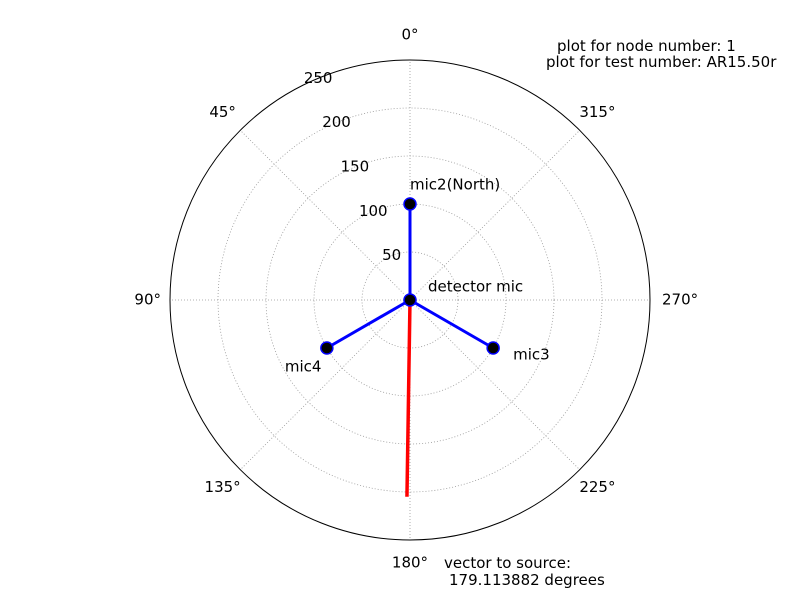 The image size is (800, 600). Describe the element at coordinates (508, 563) in the screenshot. I see `vector-to-source-label: vector to source:` at that location.